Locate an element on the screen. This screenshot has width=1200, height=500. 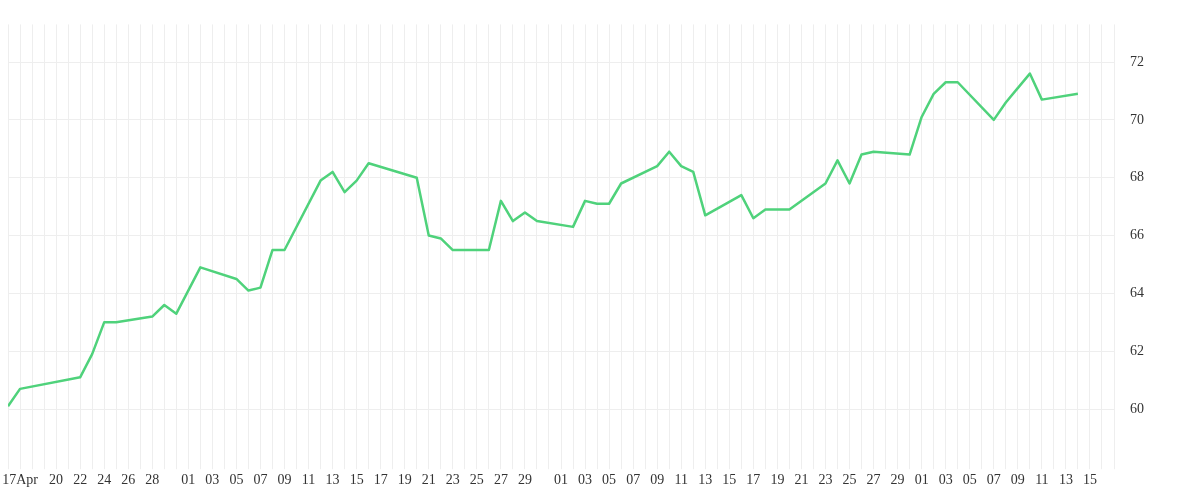
x-tick-label: 24 is located at coordinates (104, 480).